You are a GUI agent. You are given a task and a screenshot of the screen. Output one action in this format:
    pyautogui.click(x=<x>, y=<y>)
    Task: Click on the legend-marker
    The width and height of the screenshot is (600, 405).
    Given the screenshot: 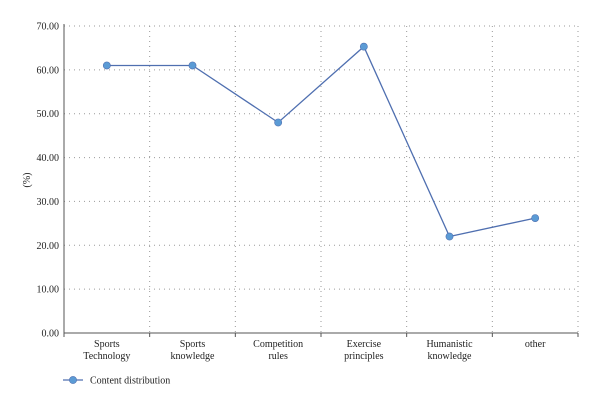 What is the action you would take?
    pyautogui.click(x=73, y=380)
    